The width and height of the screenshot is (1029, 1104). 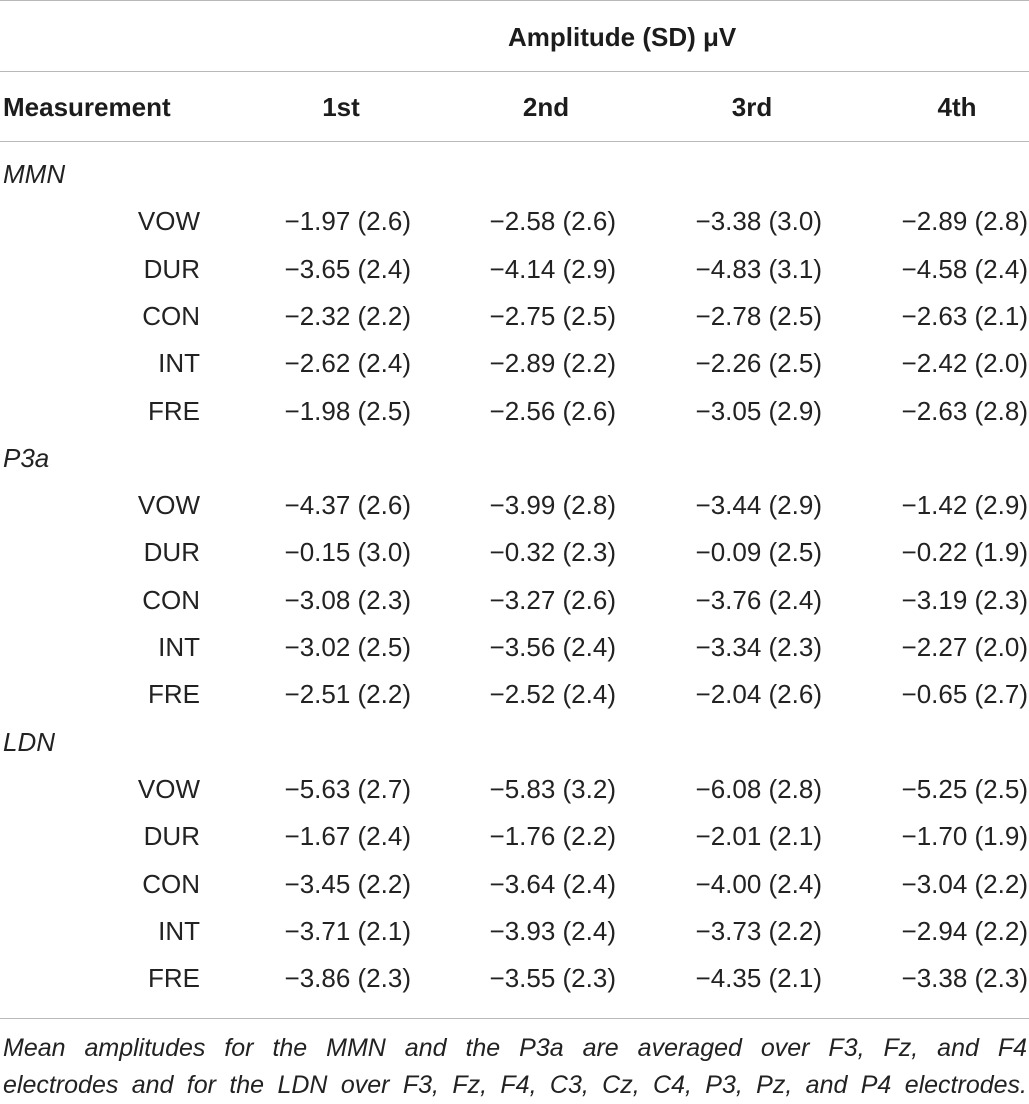 What do you see at coordinates (34, 174) in the screenshot?
I see `group-label-mmn: MMN` at bounding box center [34, 174].